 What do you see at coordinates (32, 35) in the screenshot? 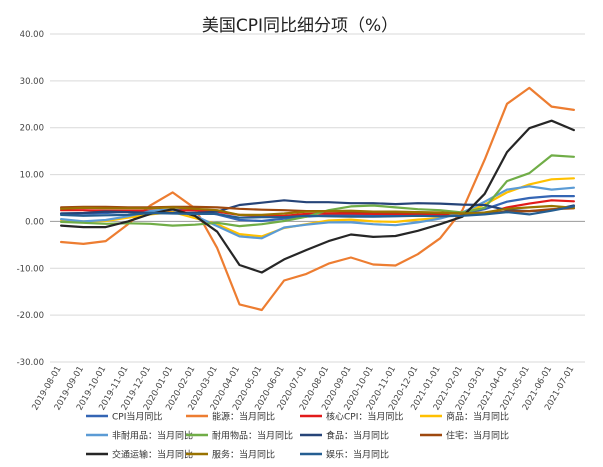
I see `y-tick-label: 40.00` at bounding box center [32, 35].